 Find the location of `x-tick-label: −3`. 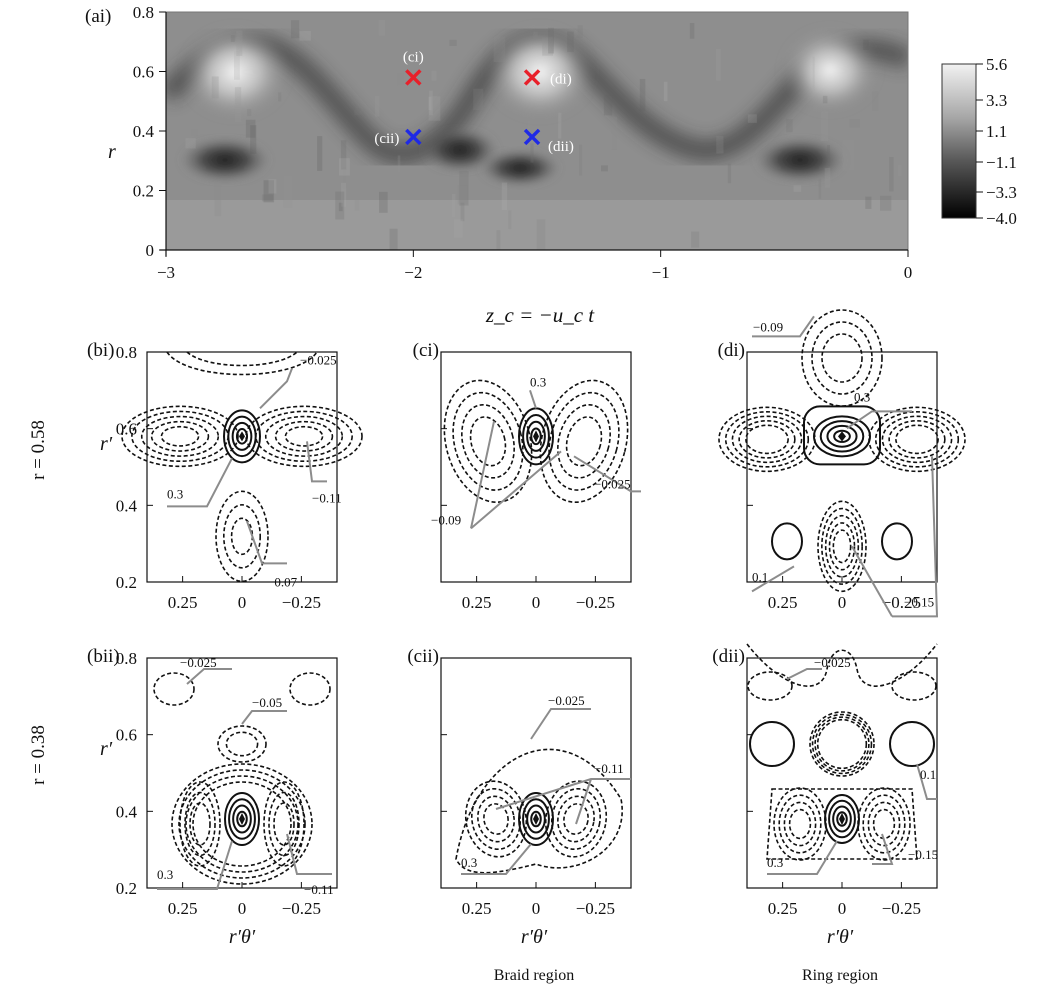

x-tick-label: −3 is located at coordinates (166, 272).